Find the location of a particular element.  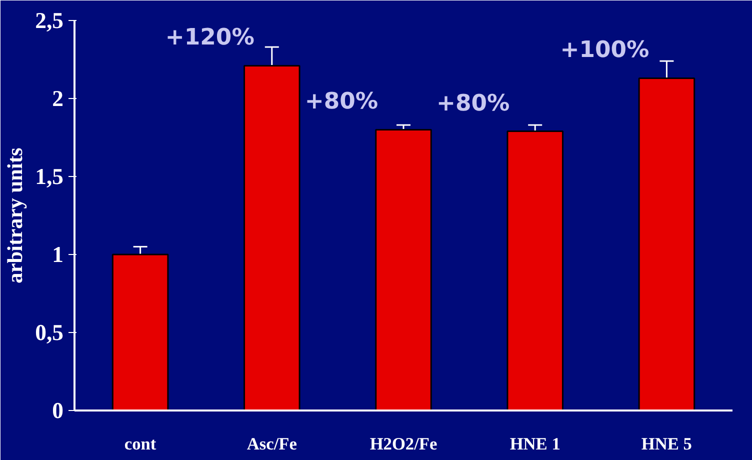

y-tick-label: 0,5 is located at coordinates (49, 332).